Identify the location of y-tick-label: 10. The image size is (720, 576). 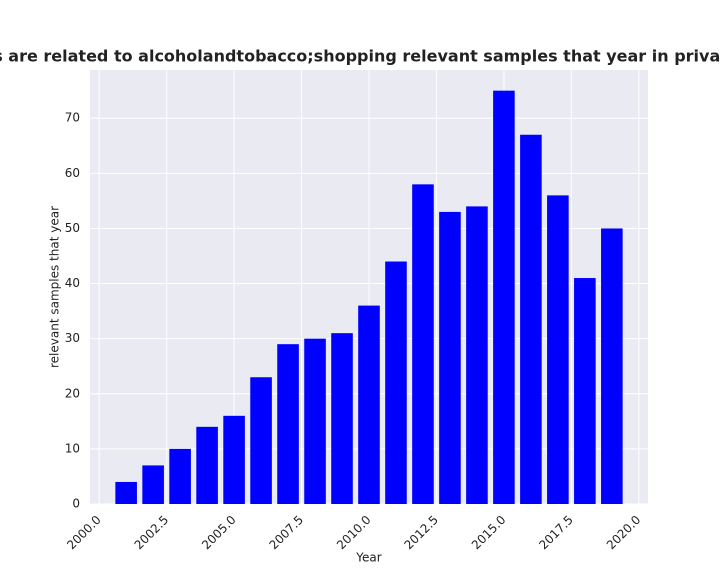
(72, 448).